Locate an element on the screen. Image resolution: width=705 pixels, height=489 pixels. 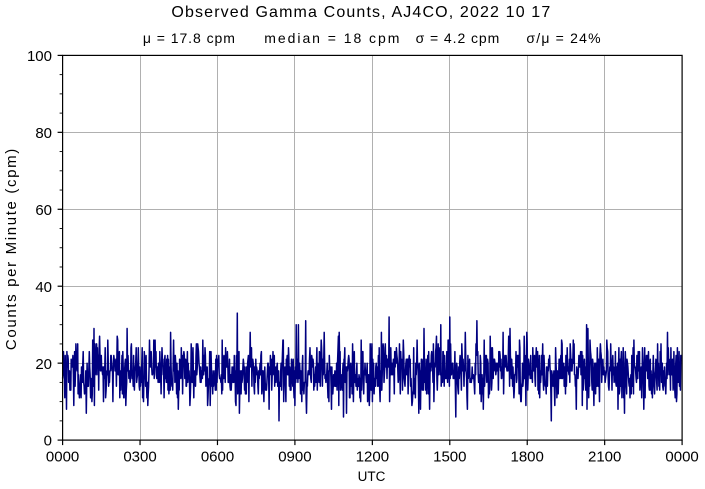
svg-text: 20 is located at coordinates (43, 364).